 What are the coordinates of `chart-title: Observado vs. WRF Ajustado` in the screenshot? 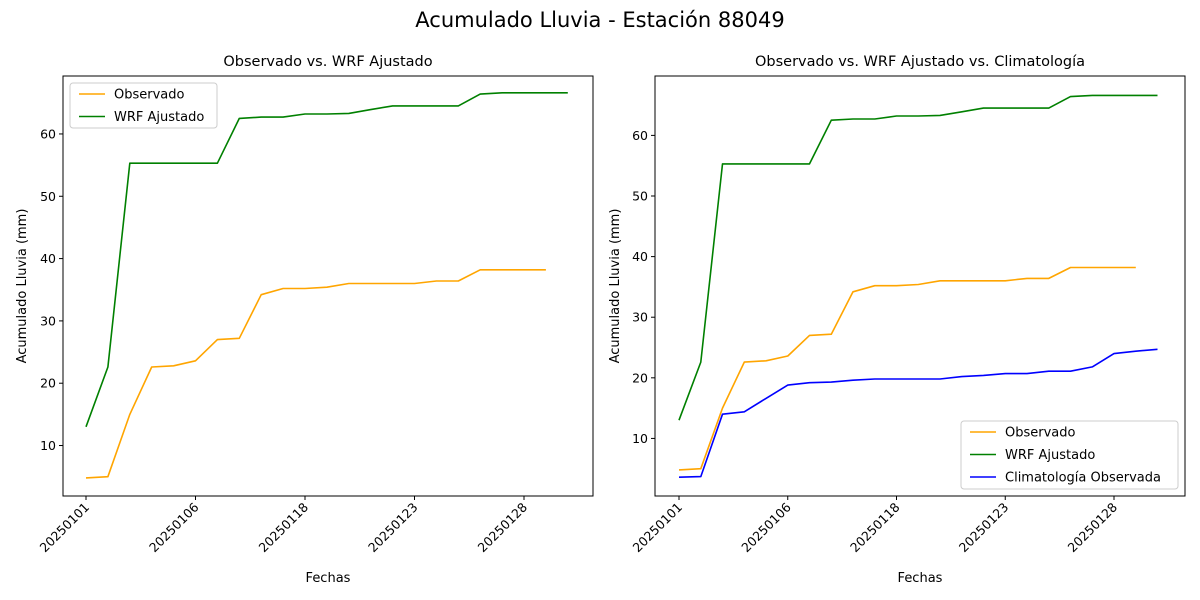 It's located at (327, 62).